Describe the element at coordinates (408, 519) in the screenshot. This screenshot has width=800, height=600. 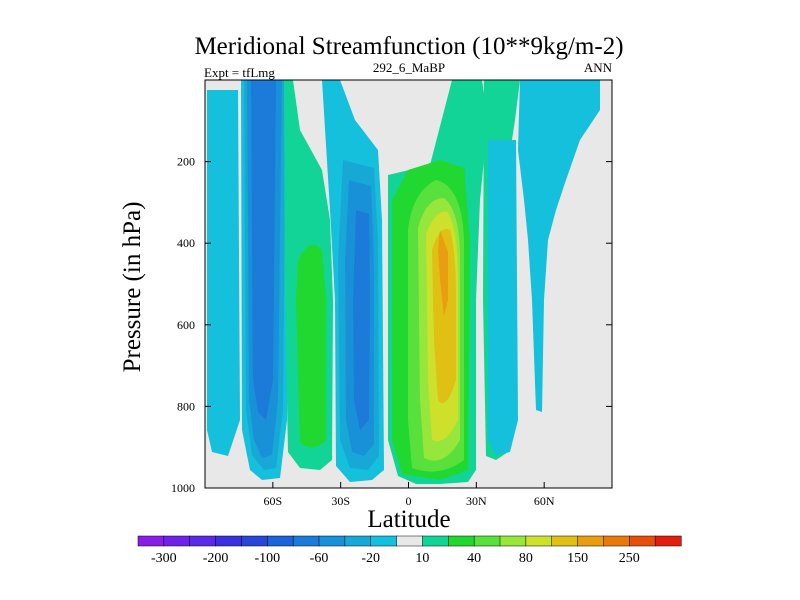
I see `x-axis-label: Latitude` at that location.